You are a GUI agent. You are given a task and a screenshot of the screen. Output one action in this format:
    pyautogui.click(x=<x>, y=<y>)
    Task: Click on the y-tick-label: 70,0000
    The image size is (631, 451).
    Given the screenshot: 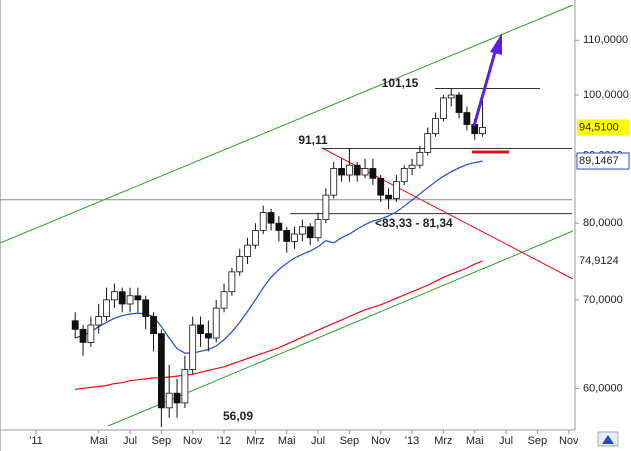 What is the action you would take?
    pyautogui.click(x=603, y=300)
    